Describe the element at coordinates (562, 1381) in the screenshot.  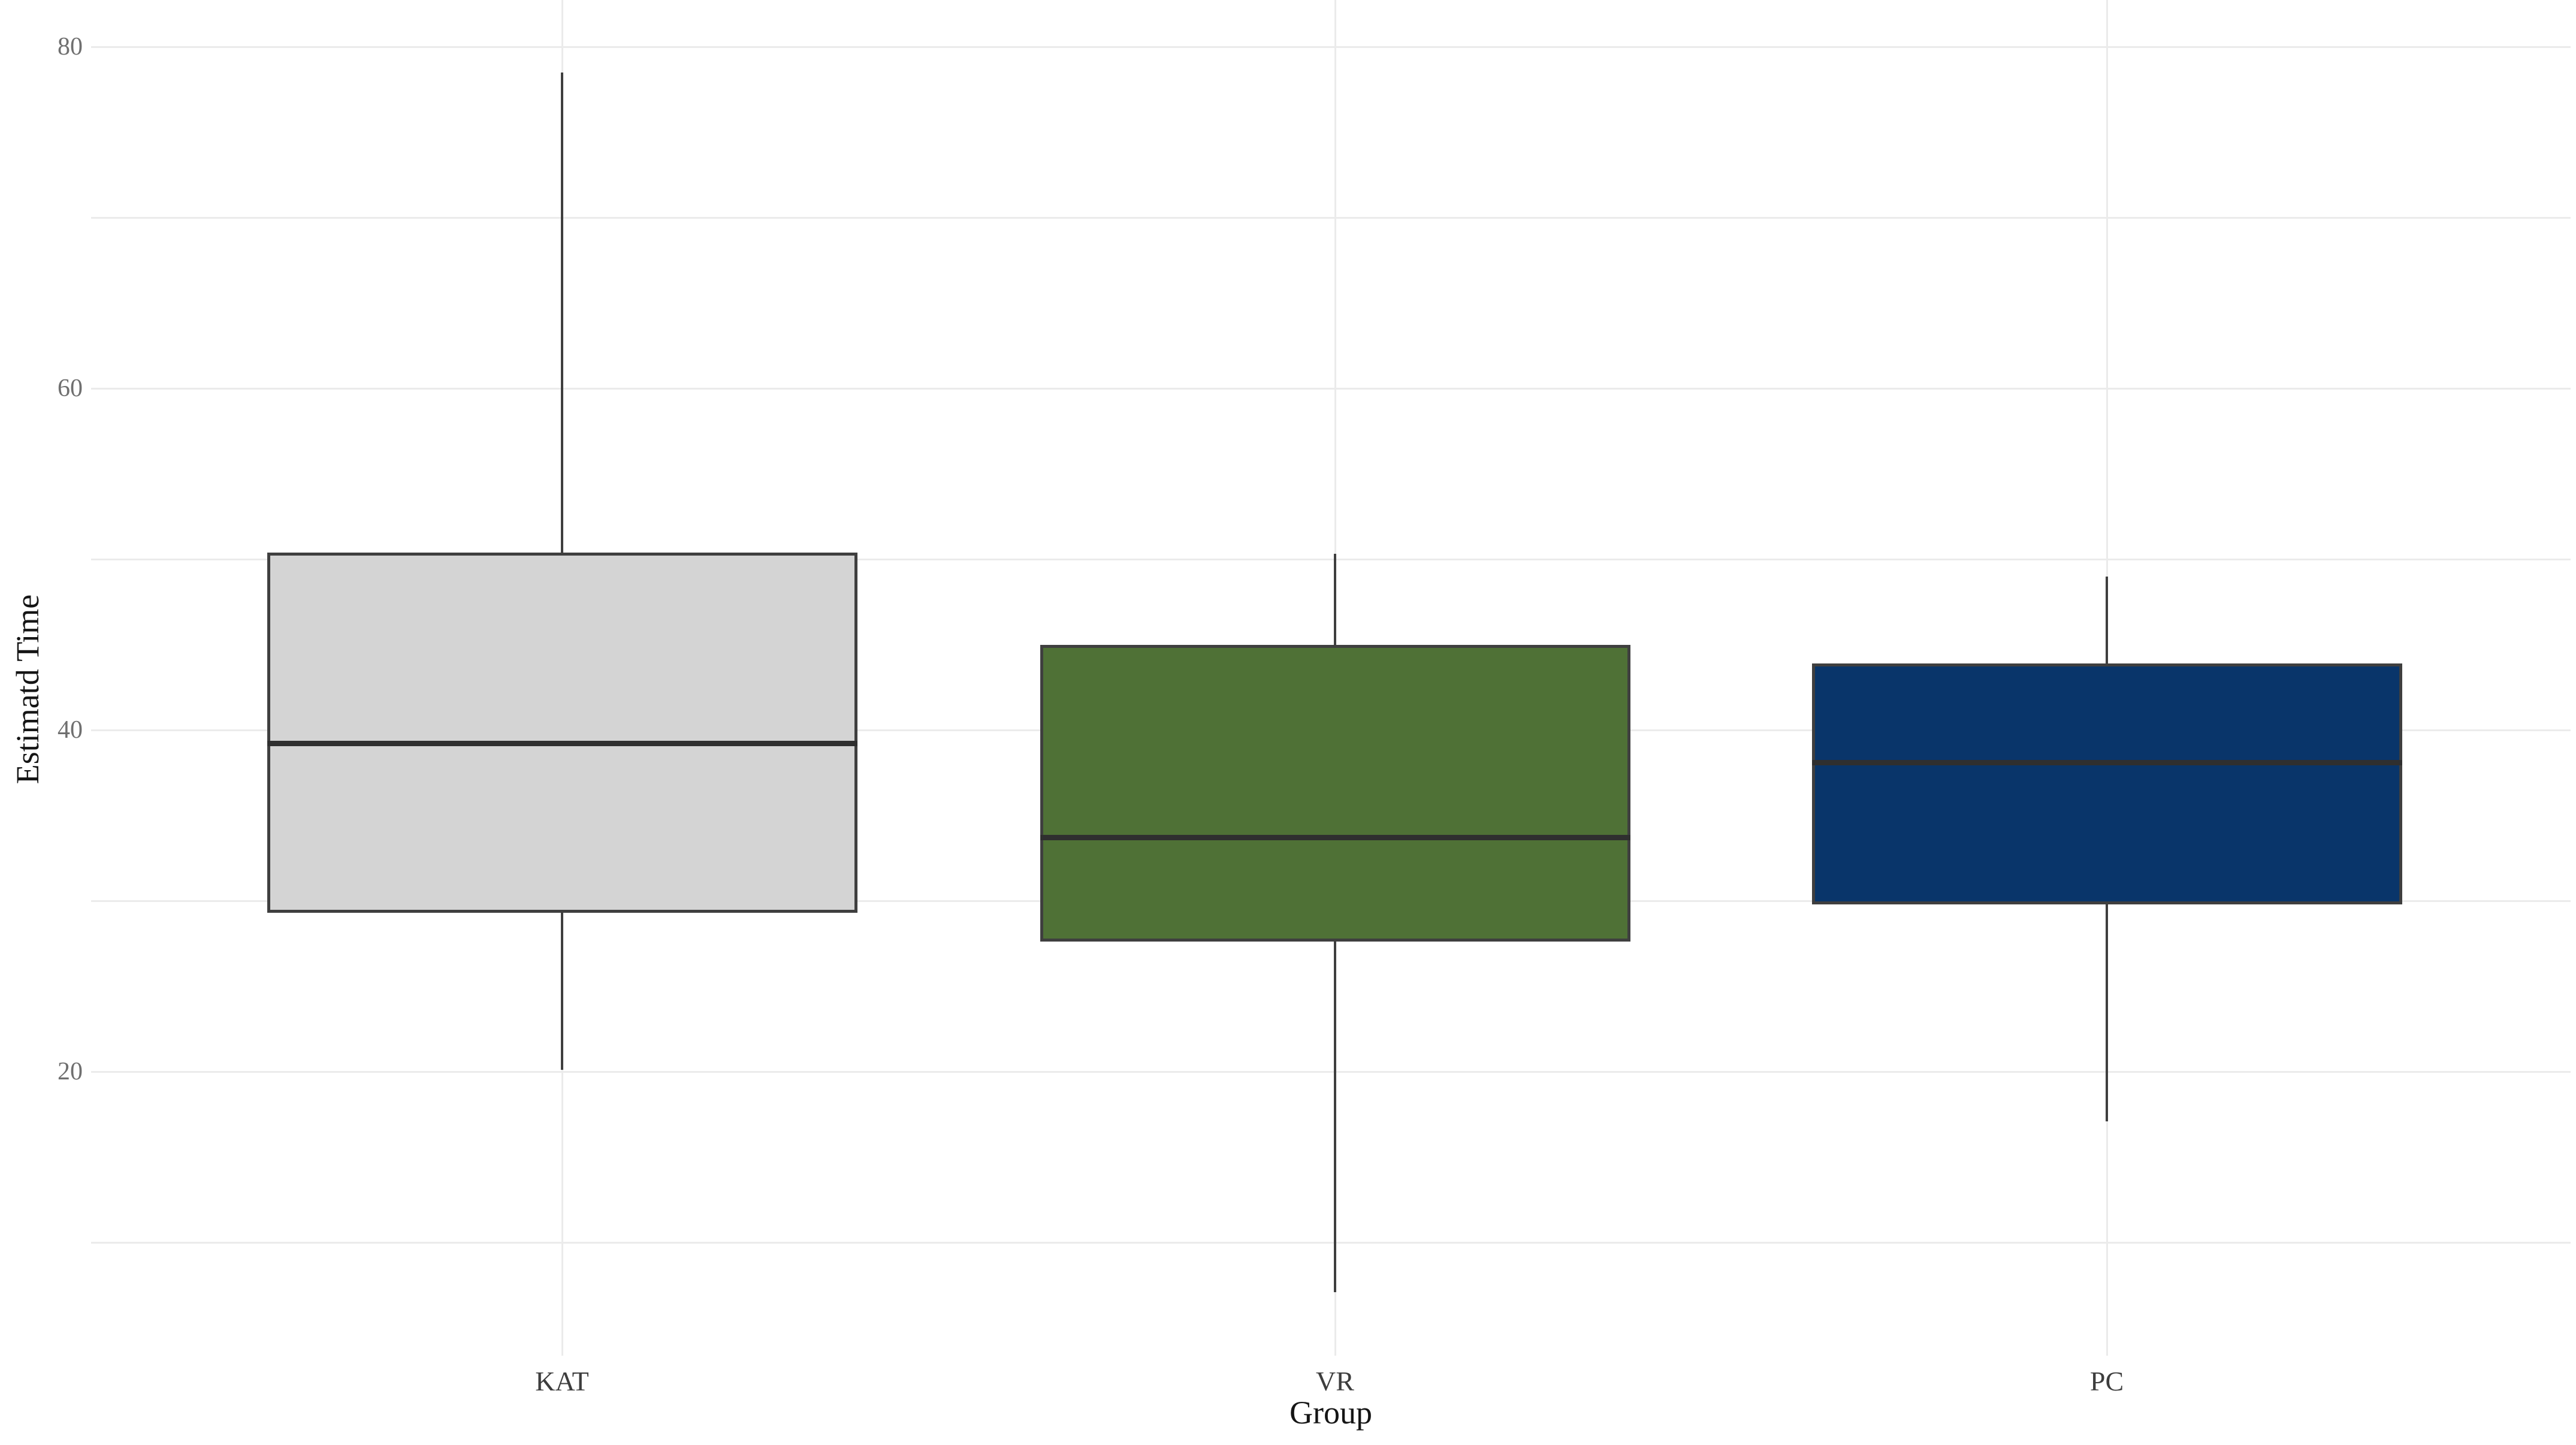
I see `x-tick-label: KAT` at that location.